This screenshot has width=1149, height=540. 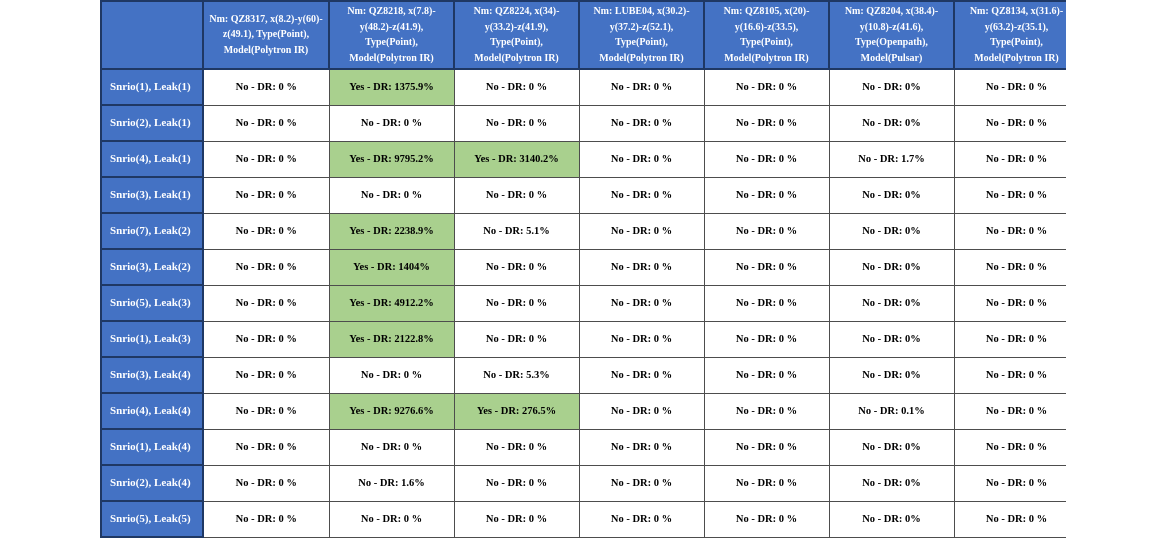 What do you see at coordinates (152, 483) in the screenshot?
I see `row-header: Snrio(2), Leak(4)` at bounding box center [152, 483].